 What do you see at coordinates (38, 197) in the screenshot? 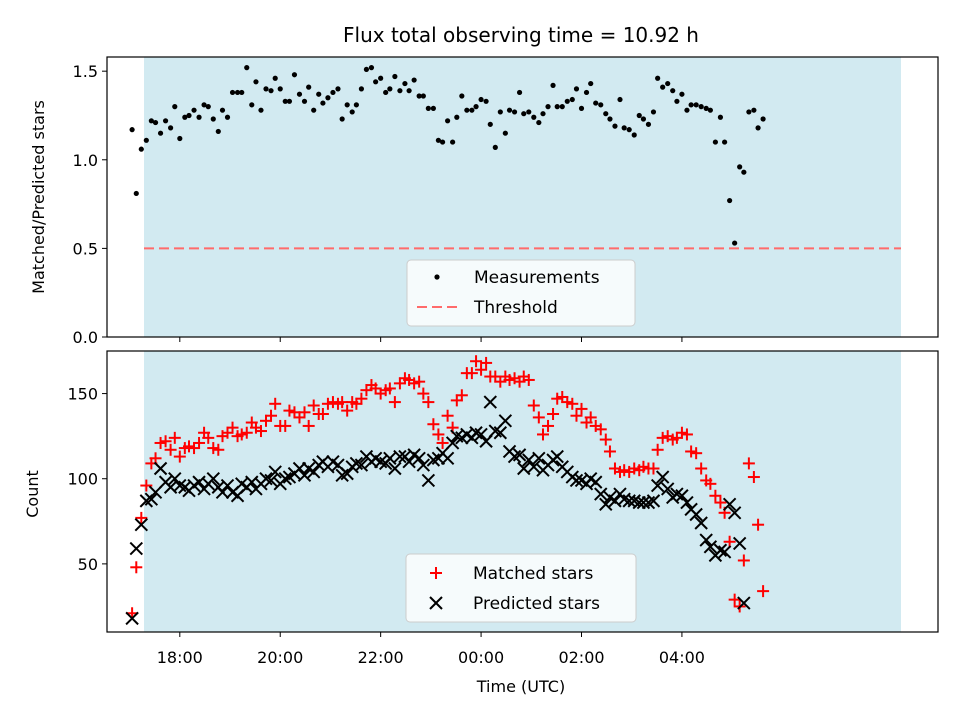
I see `top-y-axis-label: Matched/Predicted stars` at bounding box center [38, 197].